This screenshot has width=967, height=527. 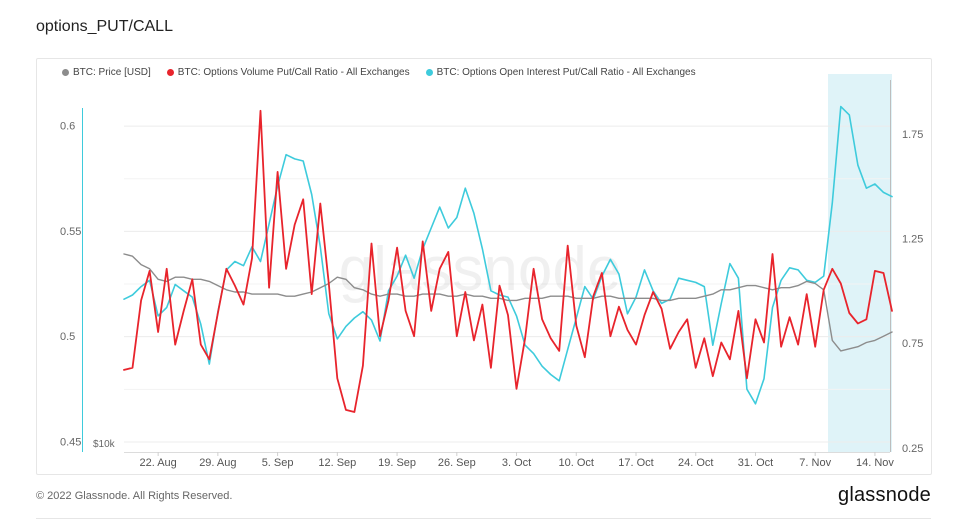 I want to click on left-tick-label: 0.6, so click(x=67, y=127).